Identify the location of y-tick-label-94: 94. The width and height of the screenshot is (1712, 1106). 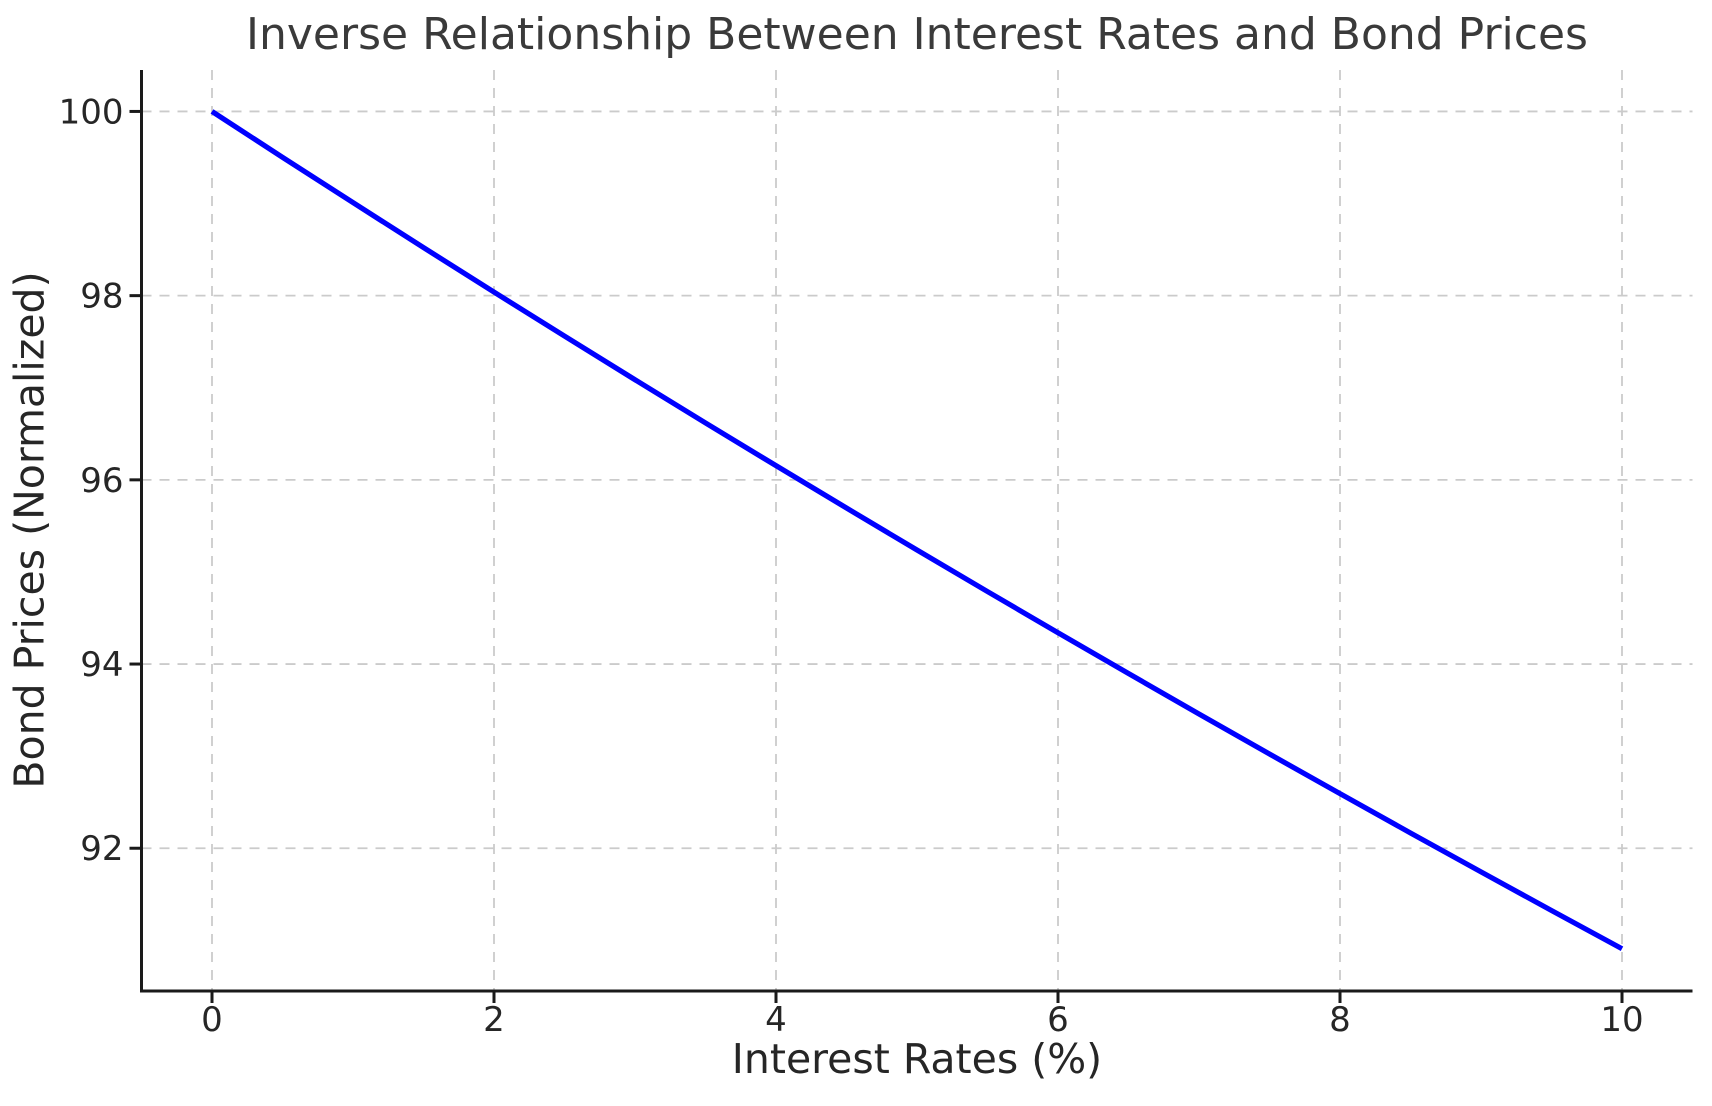
(101, 665).